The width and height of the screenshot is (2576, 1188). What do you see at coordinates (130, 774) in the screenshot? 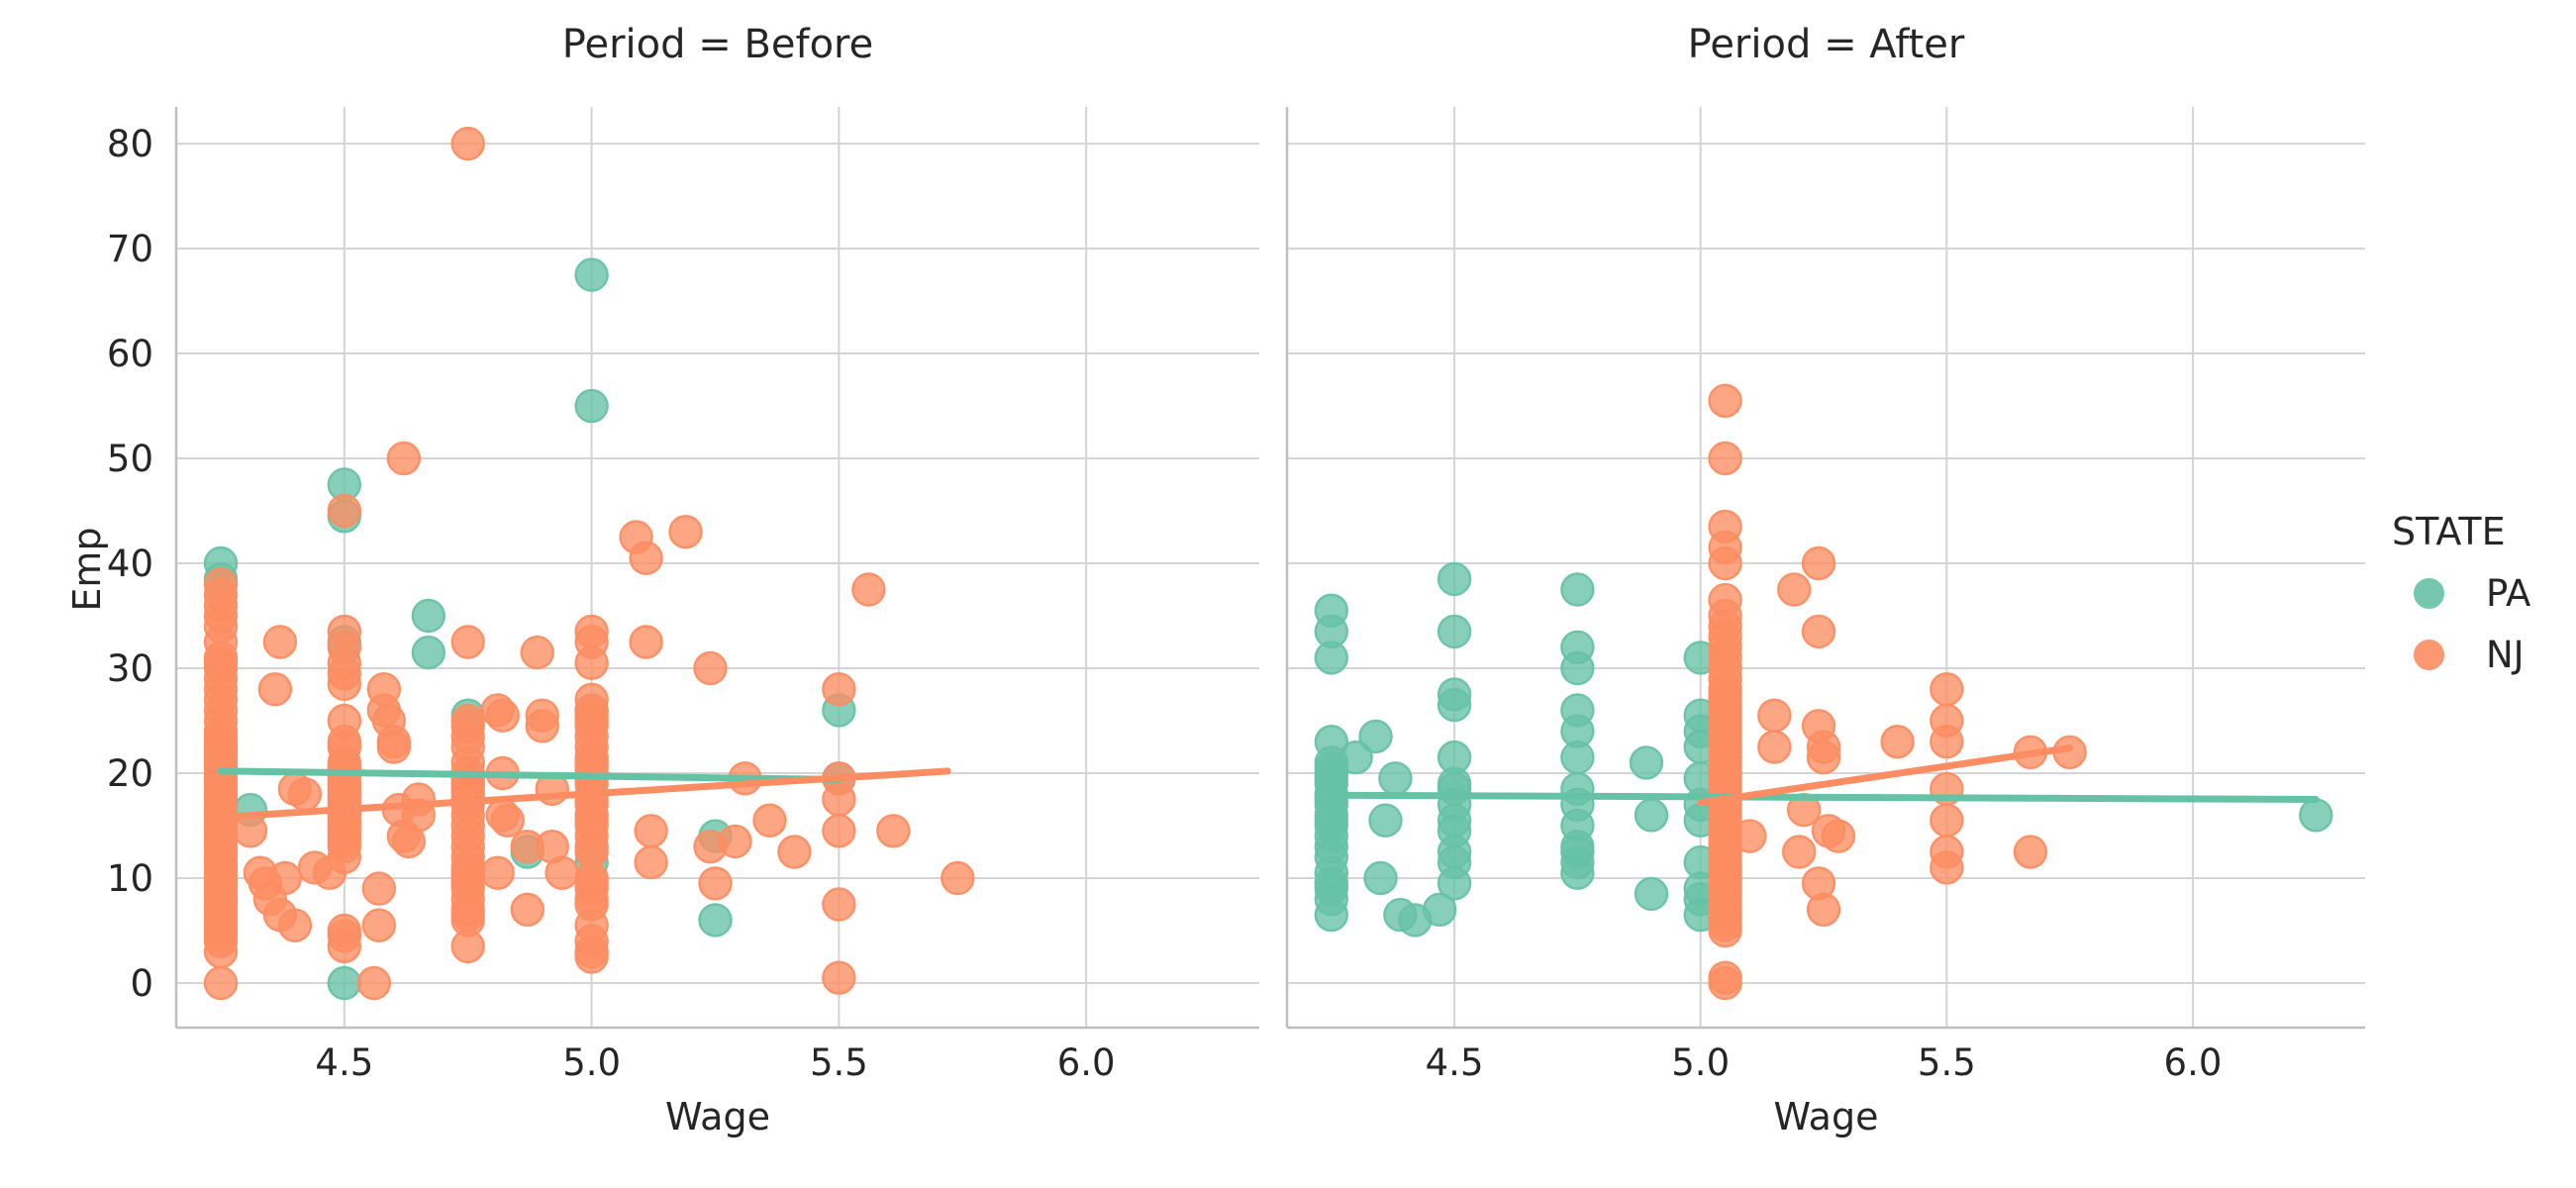
I see `y-tick-label: 20` at bounding box center [130, 774].